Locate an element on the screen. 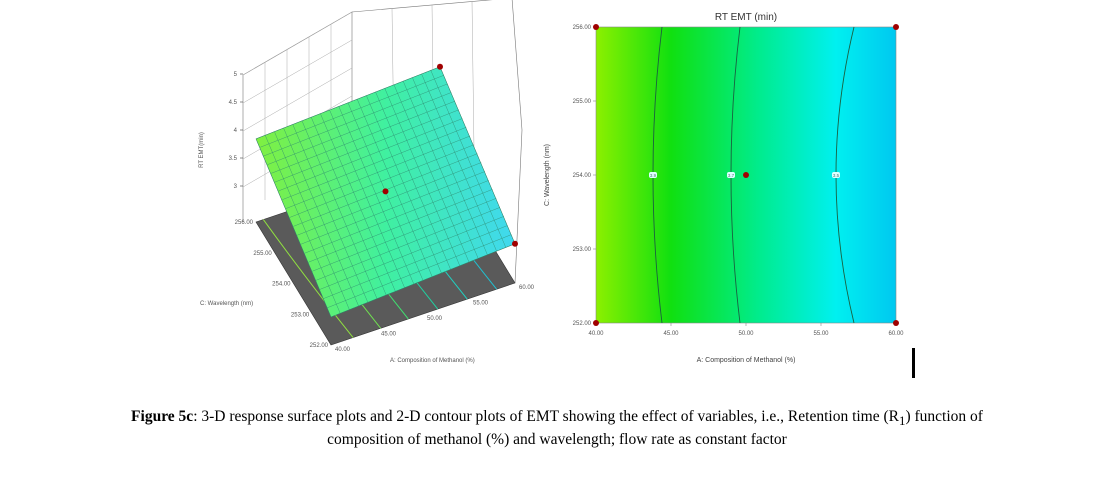 This screenshot has width=1114, height=481. contour-label: 3.7 is located at coordinates (731, 175).